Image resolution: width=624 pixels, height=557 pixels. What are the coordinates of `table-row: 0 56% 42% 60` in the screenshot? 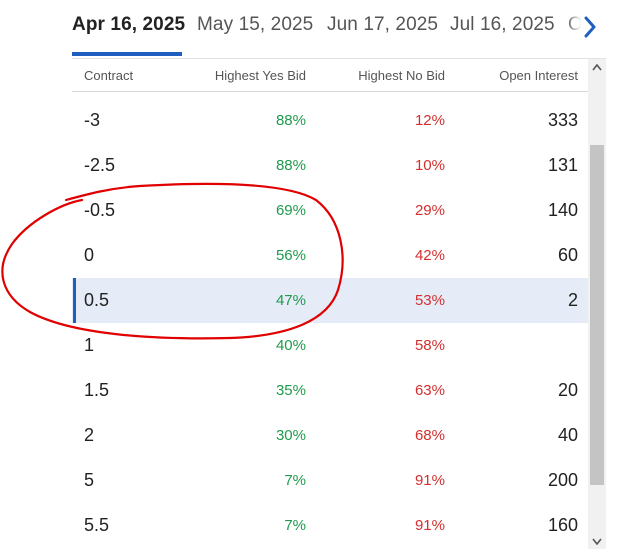 It's located at (330, 255).